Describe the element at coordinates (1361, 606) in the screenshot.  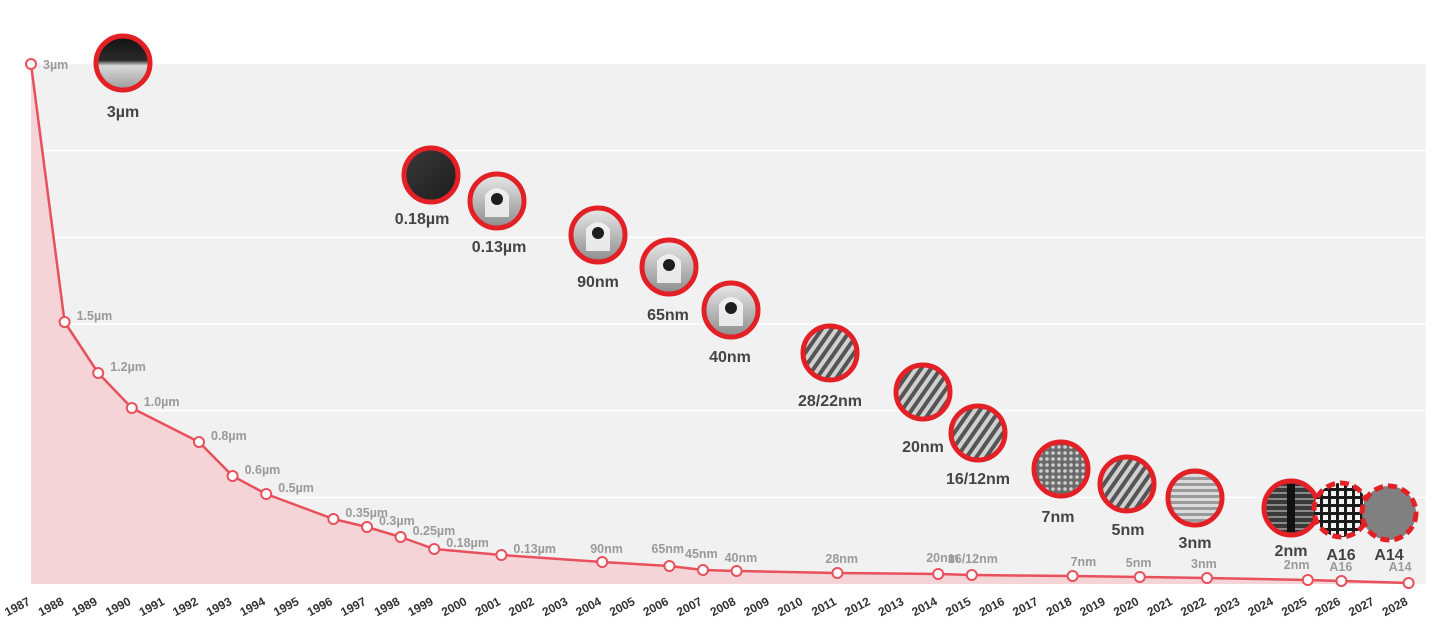
I see `year-label-2027: 2027` at that location.